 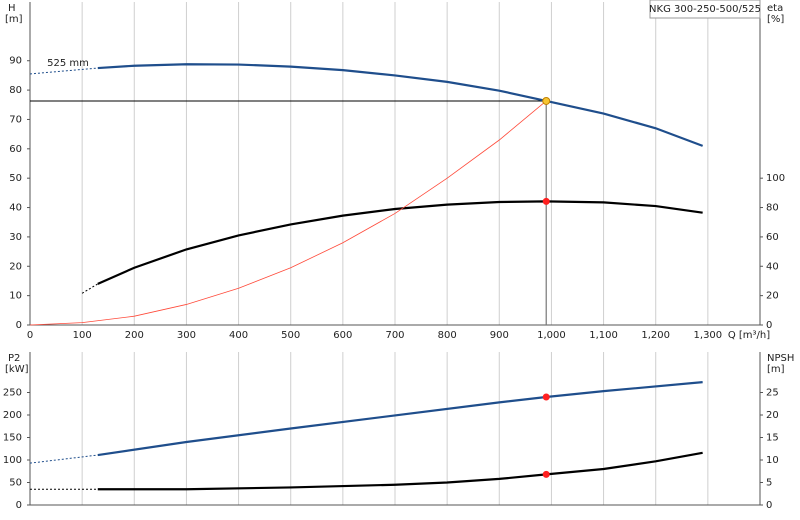 What do you see at coordinates (772, 208) in the screenshot?
I see `y2-tick-label: 80` at bounding box center [772, 208].